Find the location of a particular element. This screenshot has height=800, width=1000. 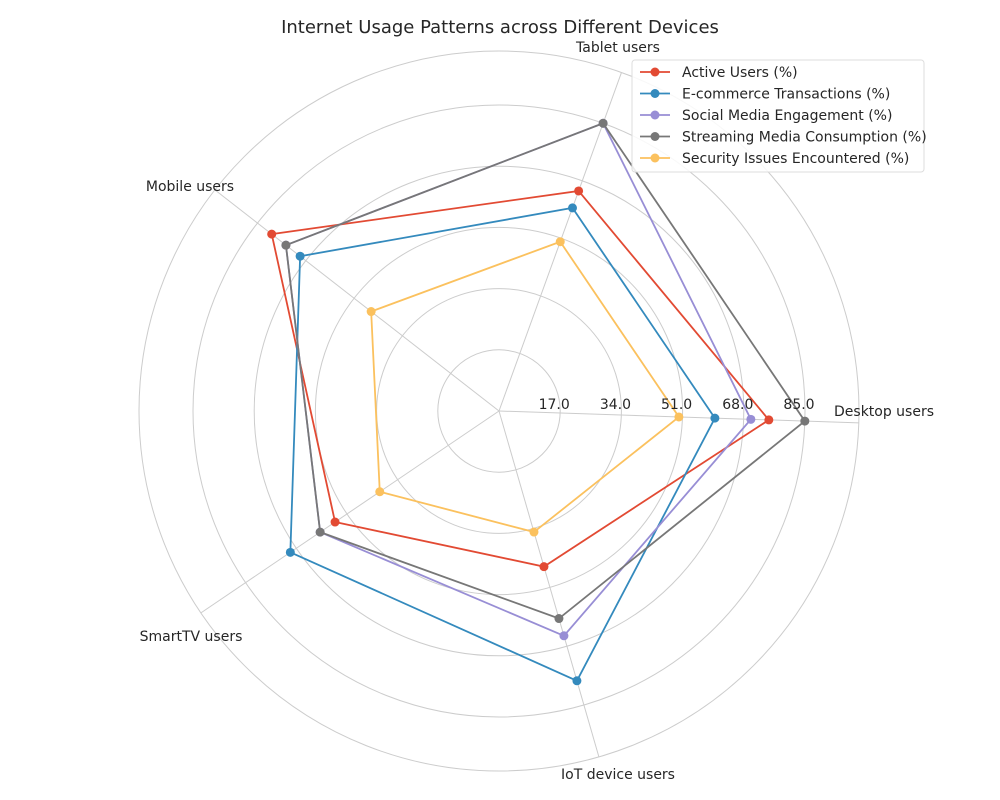

category-label: SmartTV users is located at coordinates (191, 637).